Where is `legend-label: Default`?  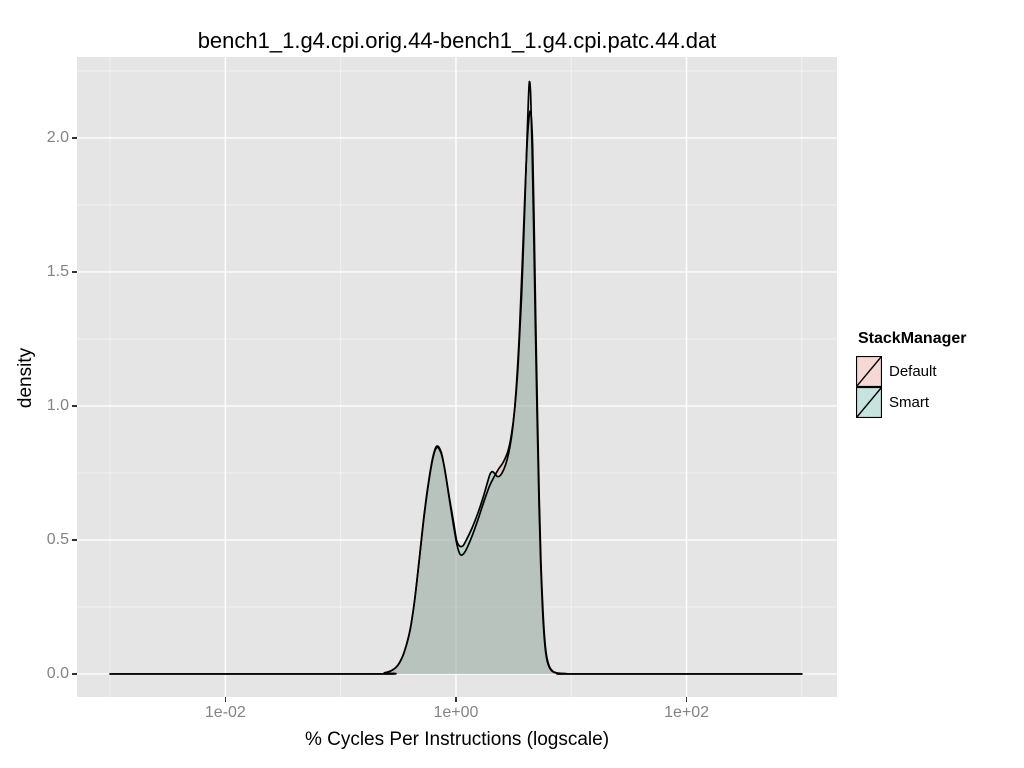 legend-label: Default is located at coordinates (913, 371).